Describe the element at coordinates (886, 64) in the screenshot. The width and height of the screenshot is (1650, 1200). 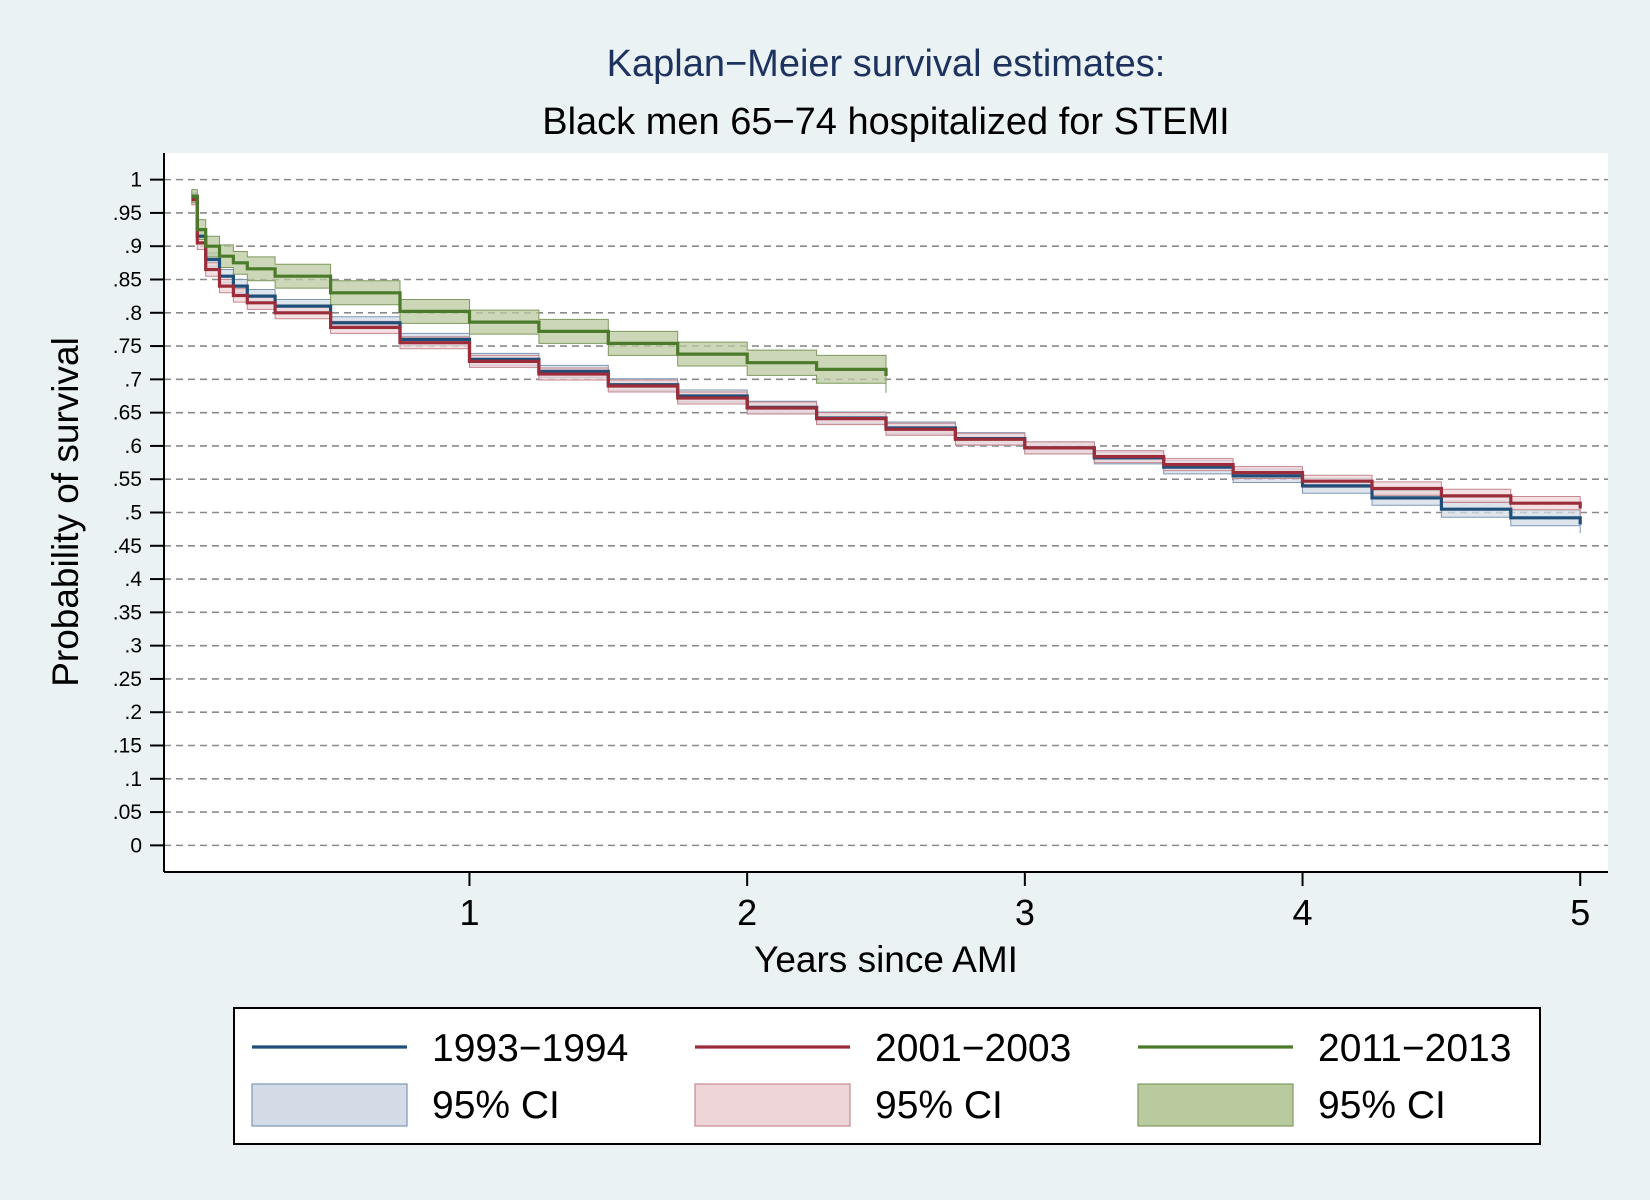
I see `chart-title: Kaplan−Meier survival estimates:` at that location.